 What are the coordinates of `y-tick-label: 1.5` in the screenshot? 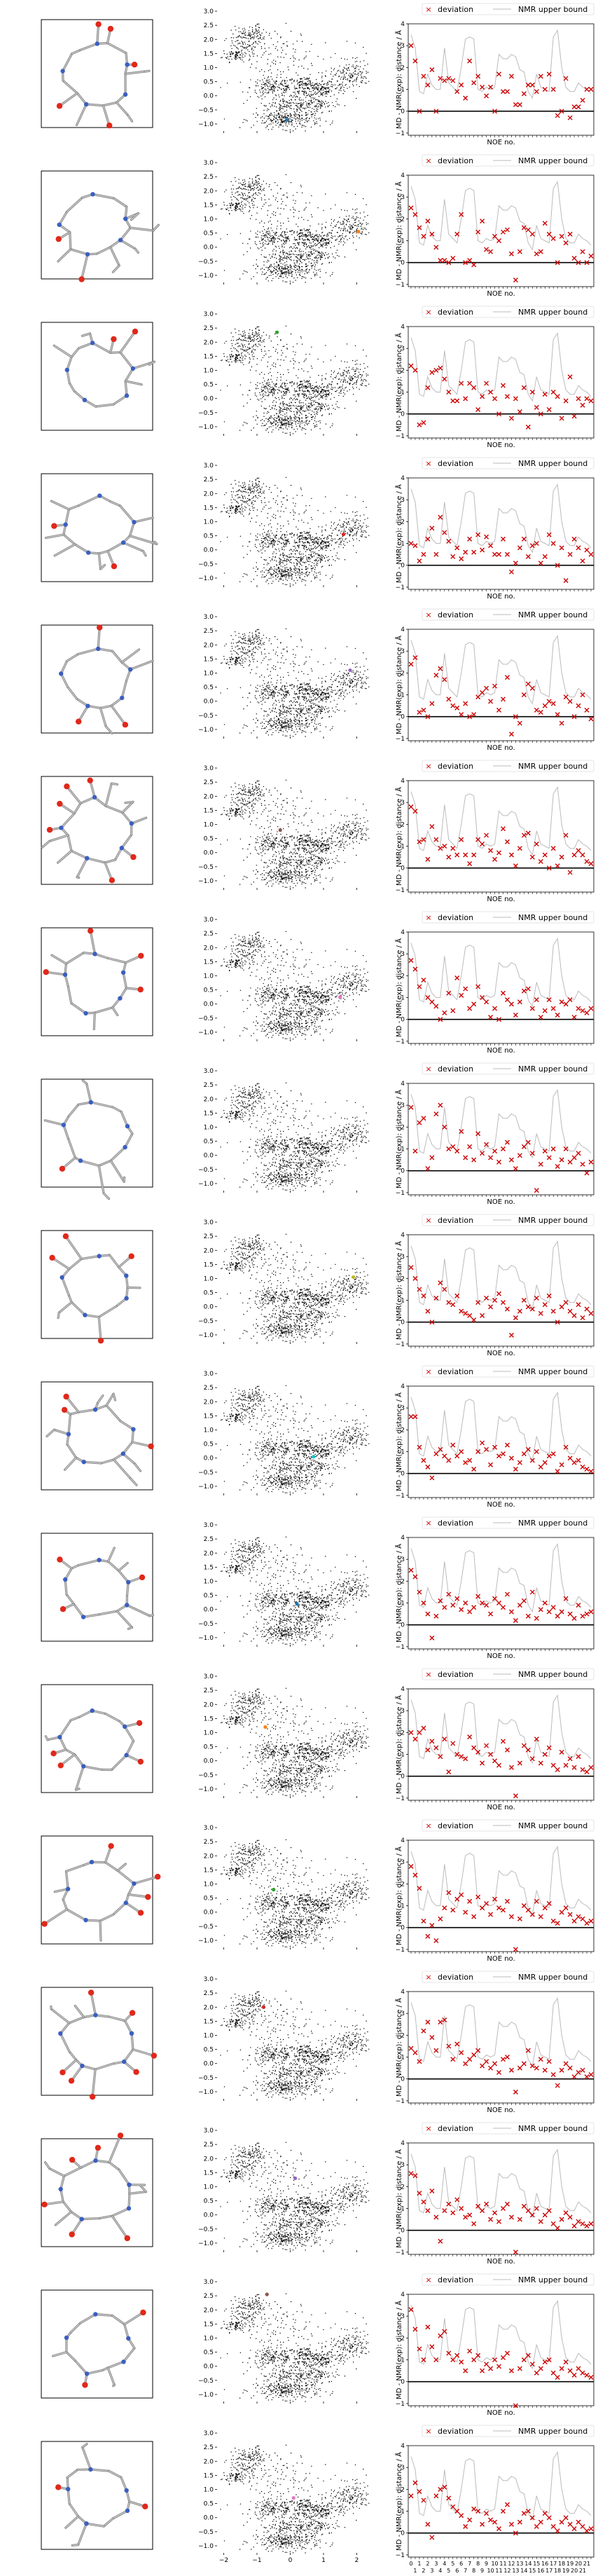 It's located at (209, 206).